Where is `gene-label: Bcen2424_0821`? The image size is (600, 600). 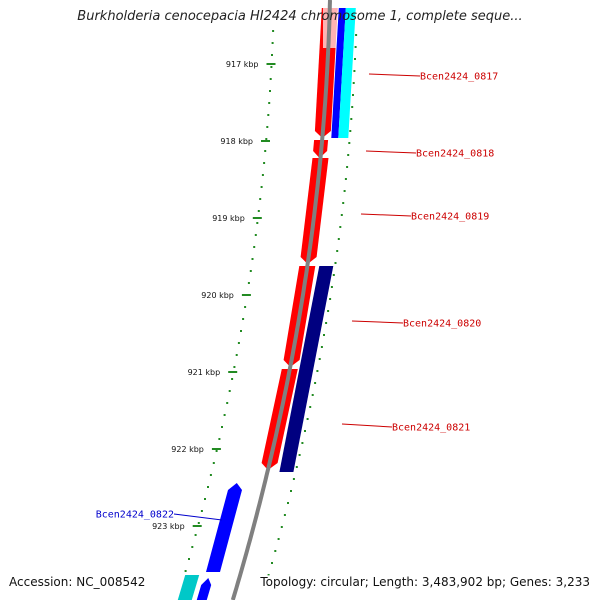
gene-label: Bcen2424_0821 is located at coordinates (431, 428).